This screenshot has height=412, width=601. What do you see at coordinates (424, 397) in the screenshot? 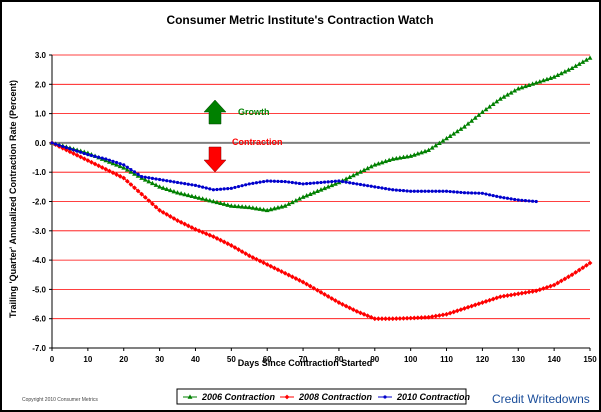
I see `legend-item: 2010 Contraction` at bounding box center [424, 397].